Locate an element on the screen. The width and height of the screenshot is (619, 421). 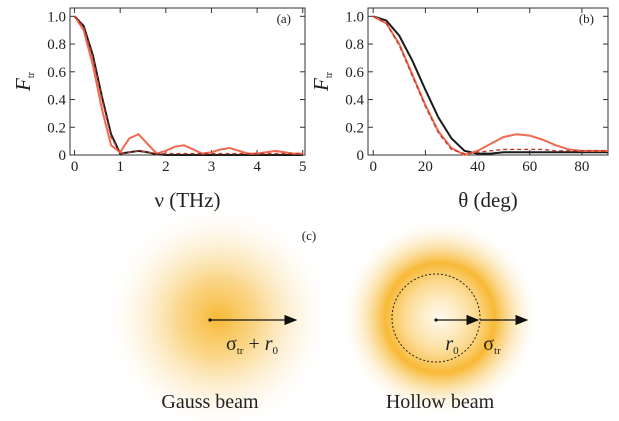
arrow-label: σtr is located at coordinates (492, 345).